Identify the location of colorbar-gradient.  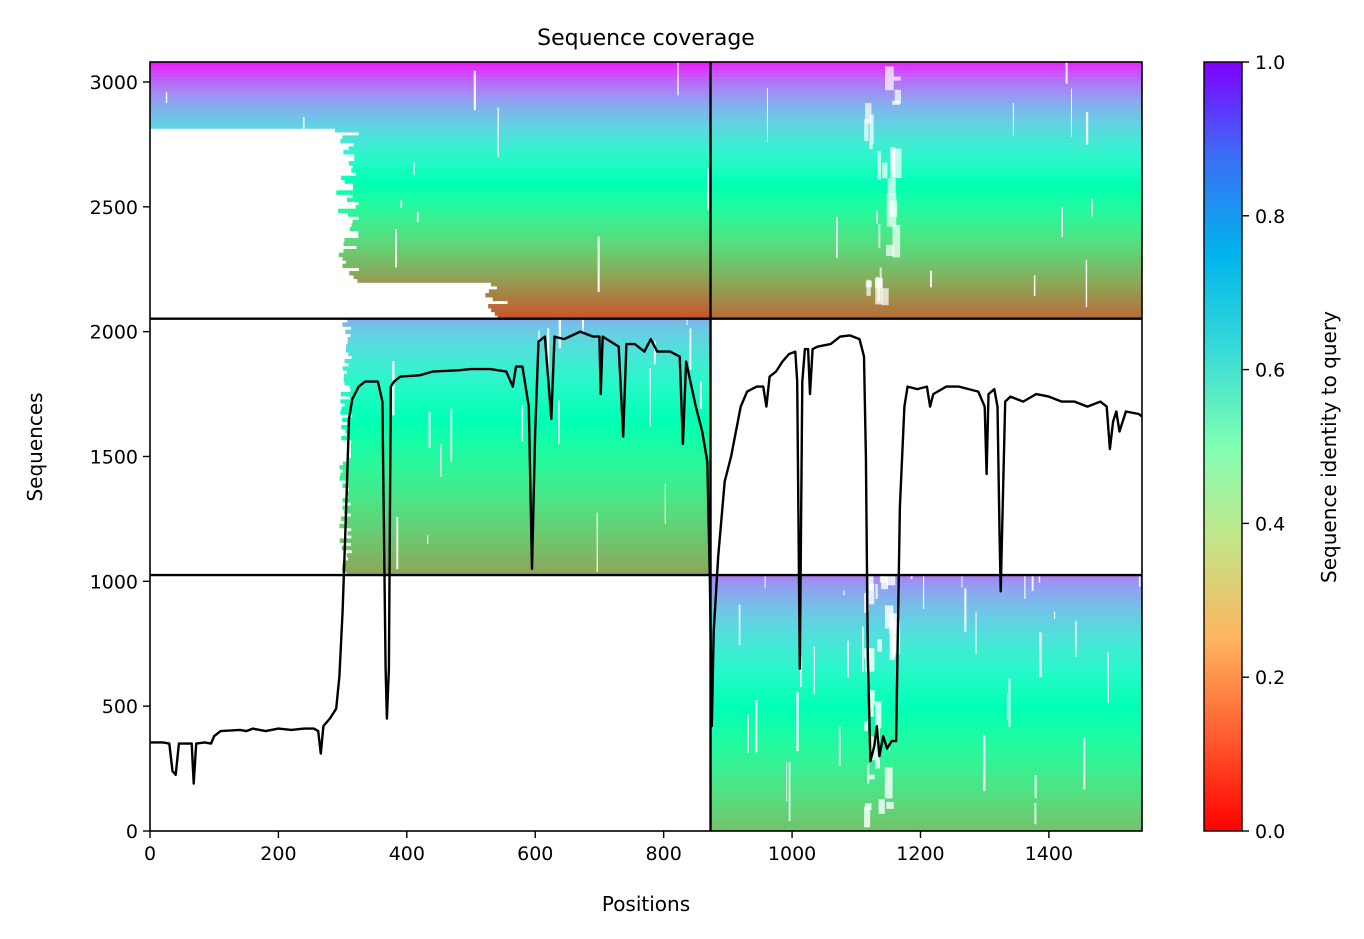
(1223, 446).